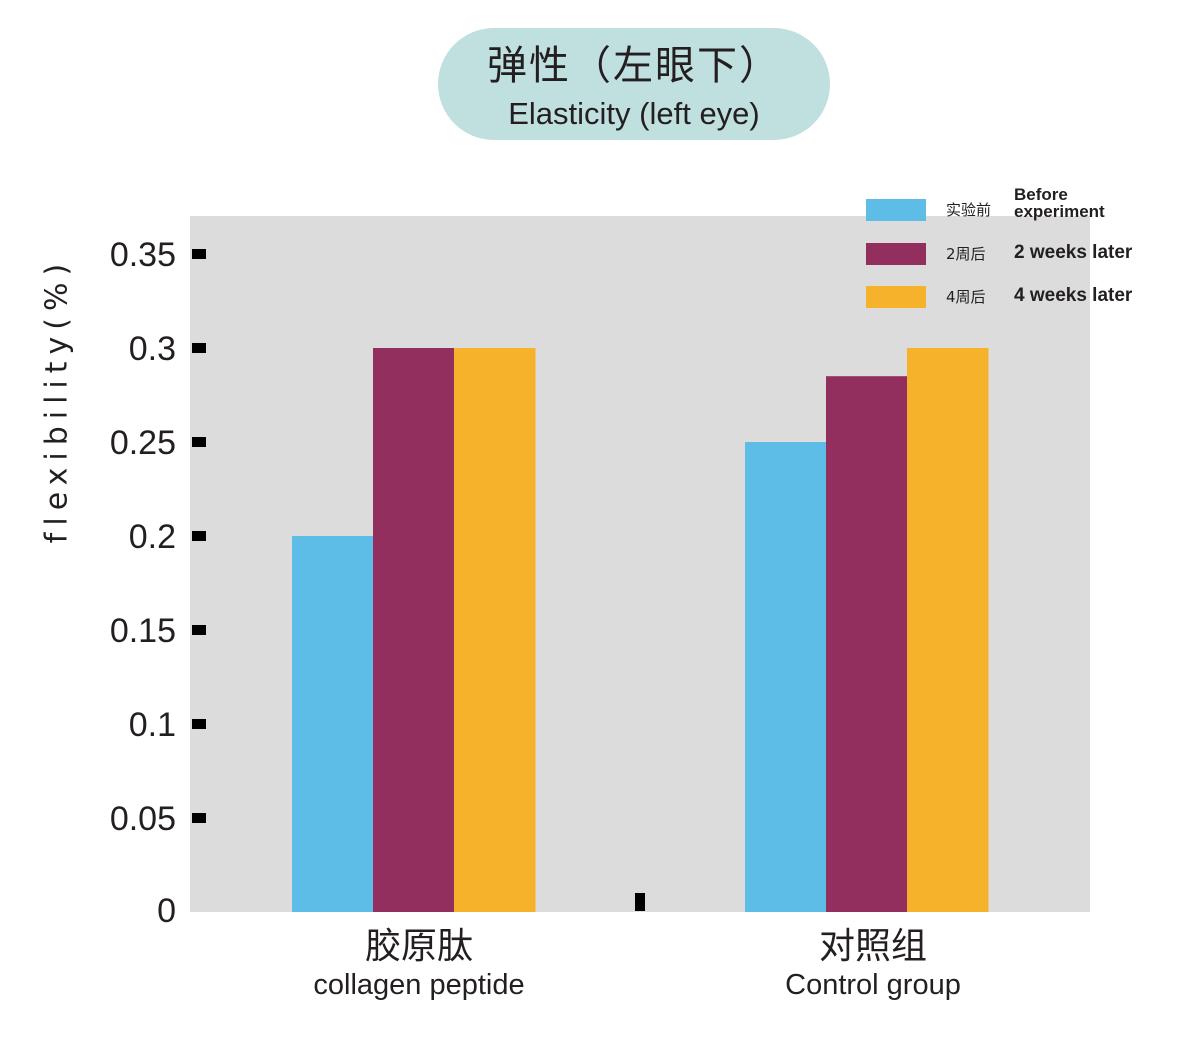 Image resolution: width=1200 pixels, height=1039 pixels. Describe the element at coordinates (966, 254) in the screenshot. I see `legend-label-cn: 2周后` at that location.